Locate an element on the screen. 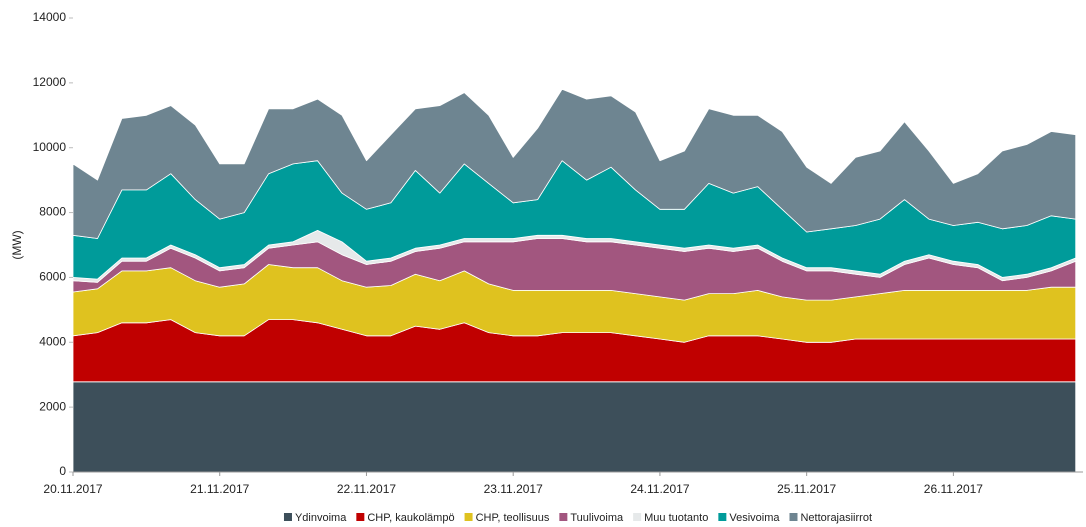 The width and height of the screenshot is (1086, 527). y-tick-label: 12000 is located at coordinates (50, 82).